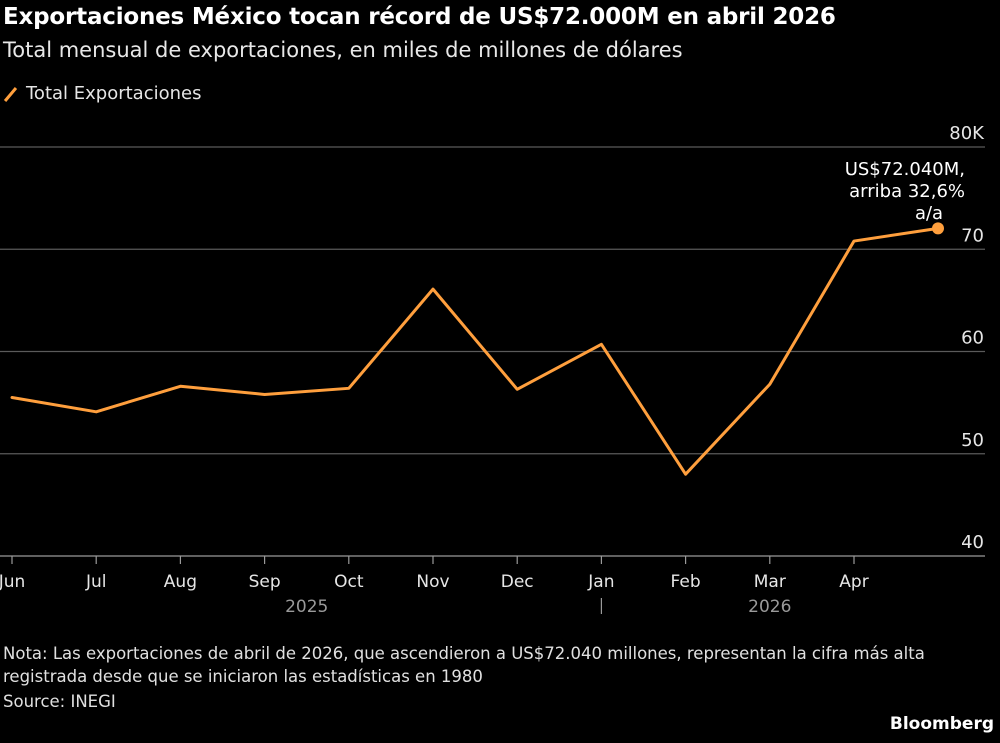 The image size is (1000, 743). What do you see at coordinates (972, 542) in the screenshot?
I see `y-tick-label: 40` at bounding box center [972, 542].